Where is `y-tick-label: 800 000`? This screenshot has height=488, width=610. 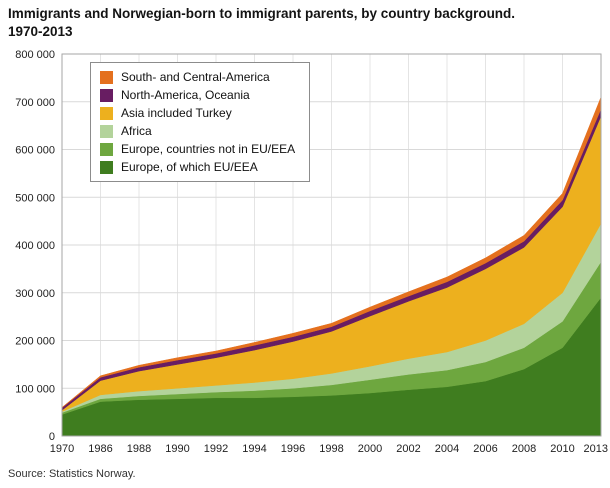 y-tick-label: 800 000 is located at coordinates (35, 55).